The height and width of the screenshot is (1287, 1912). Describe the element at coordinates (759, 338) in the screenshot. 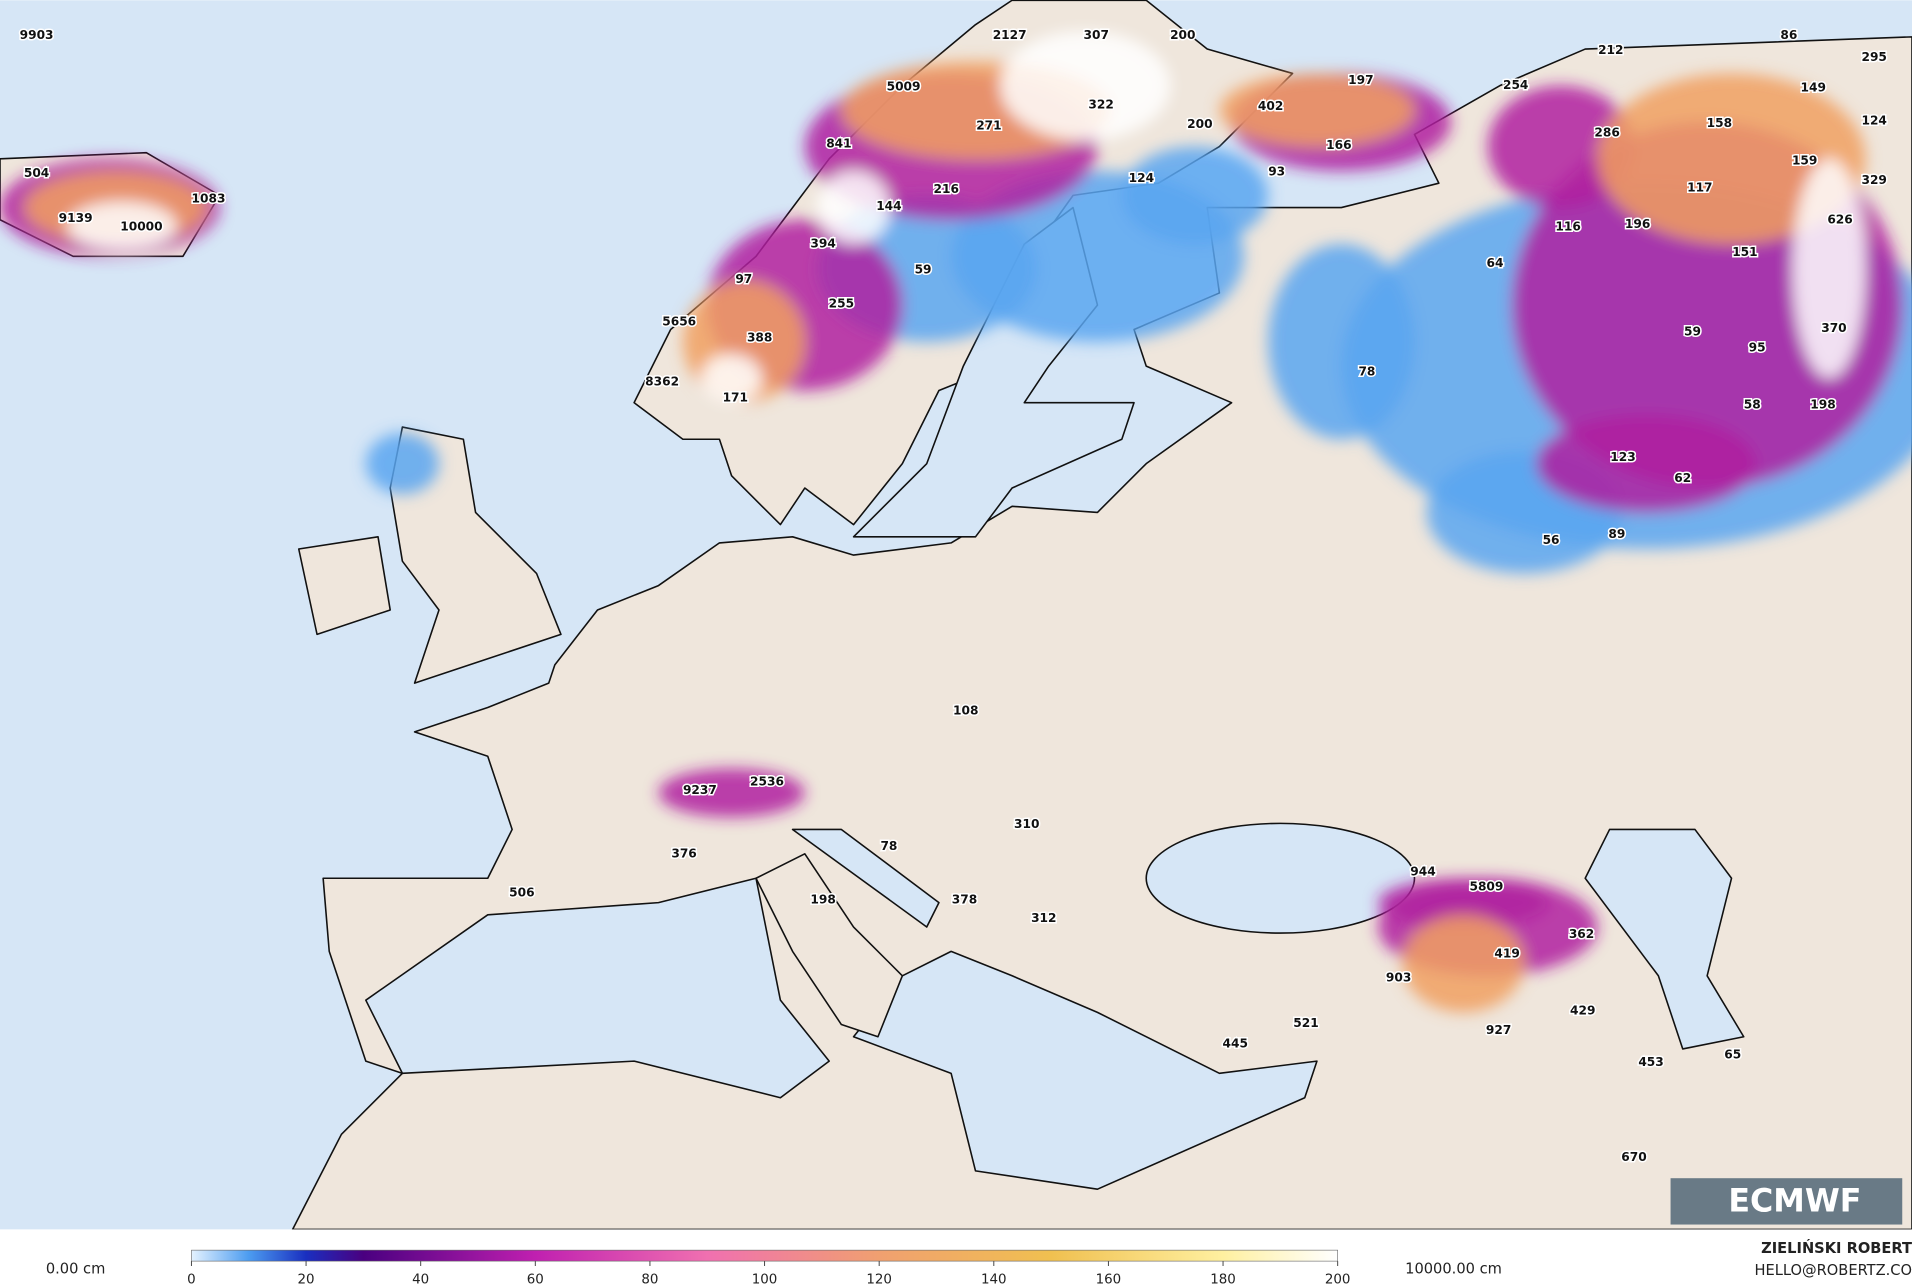

I see `point-label: 388` at that location.